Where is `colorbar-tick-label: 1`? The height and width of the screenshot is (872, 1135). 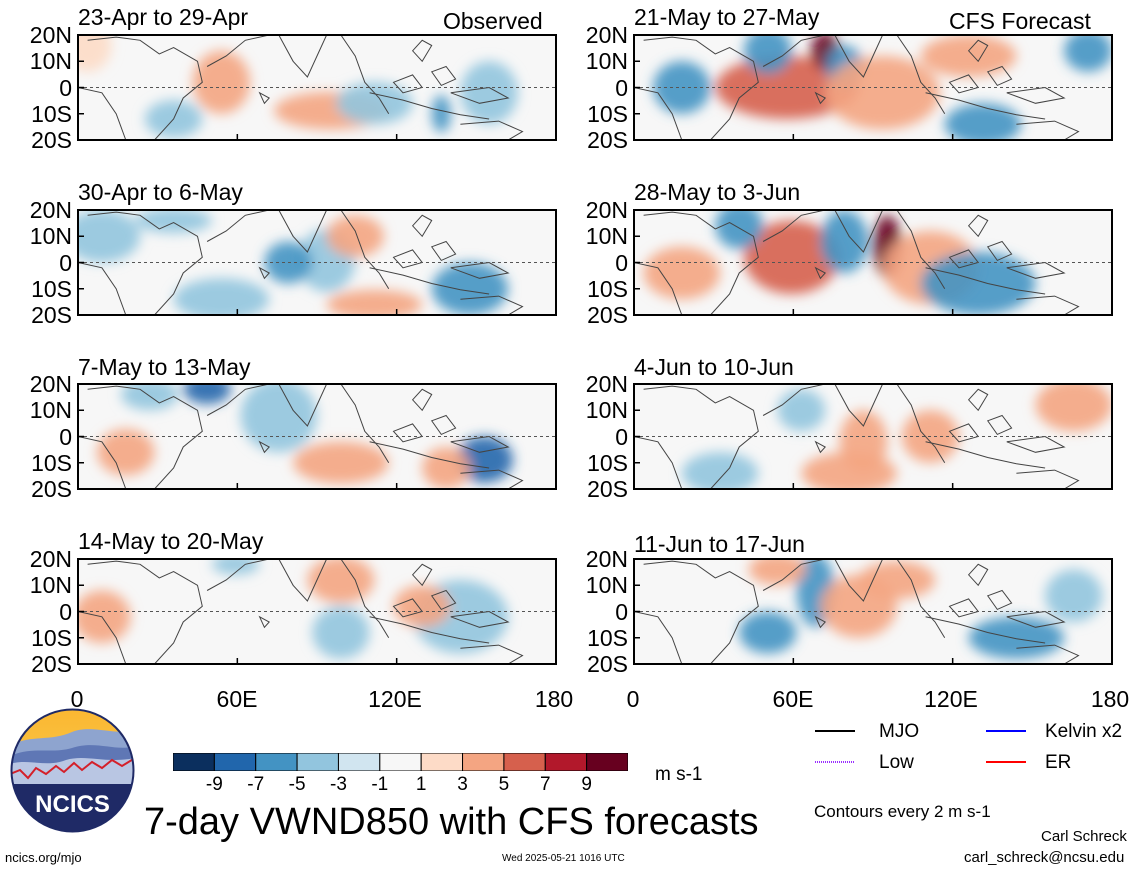
colorbar-tick-label: 1 is located at coordinates (421, 784).